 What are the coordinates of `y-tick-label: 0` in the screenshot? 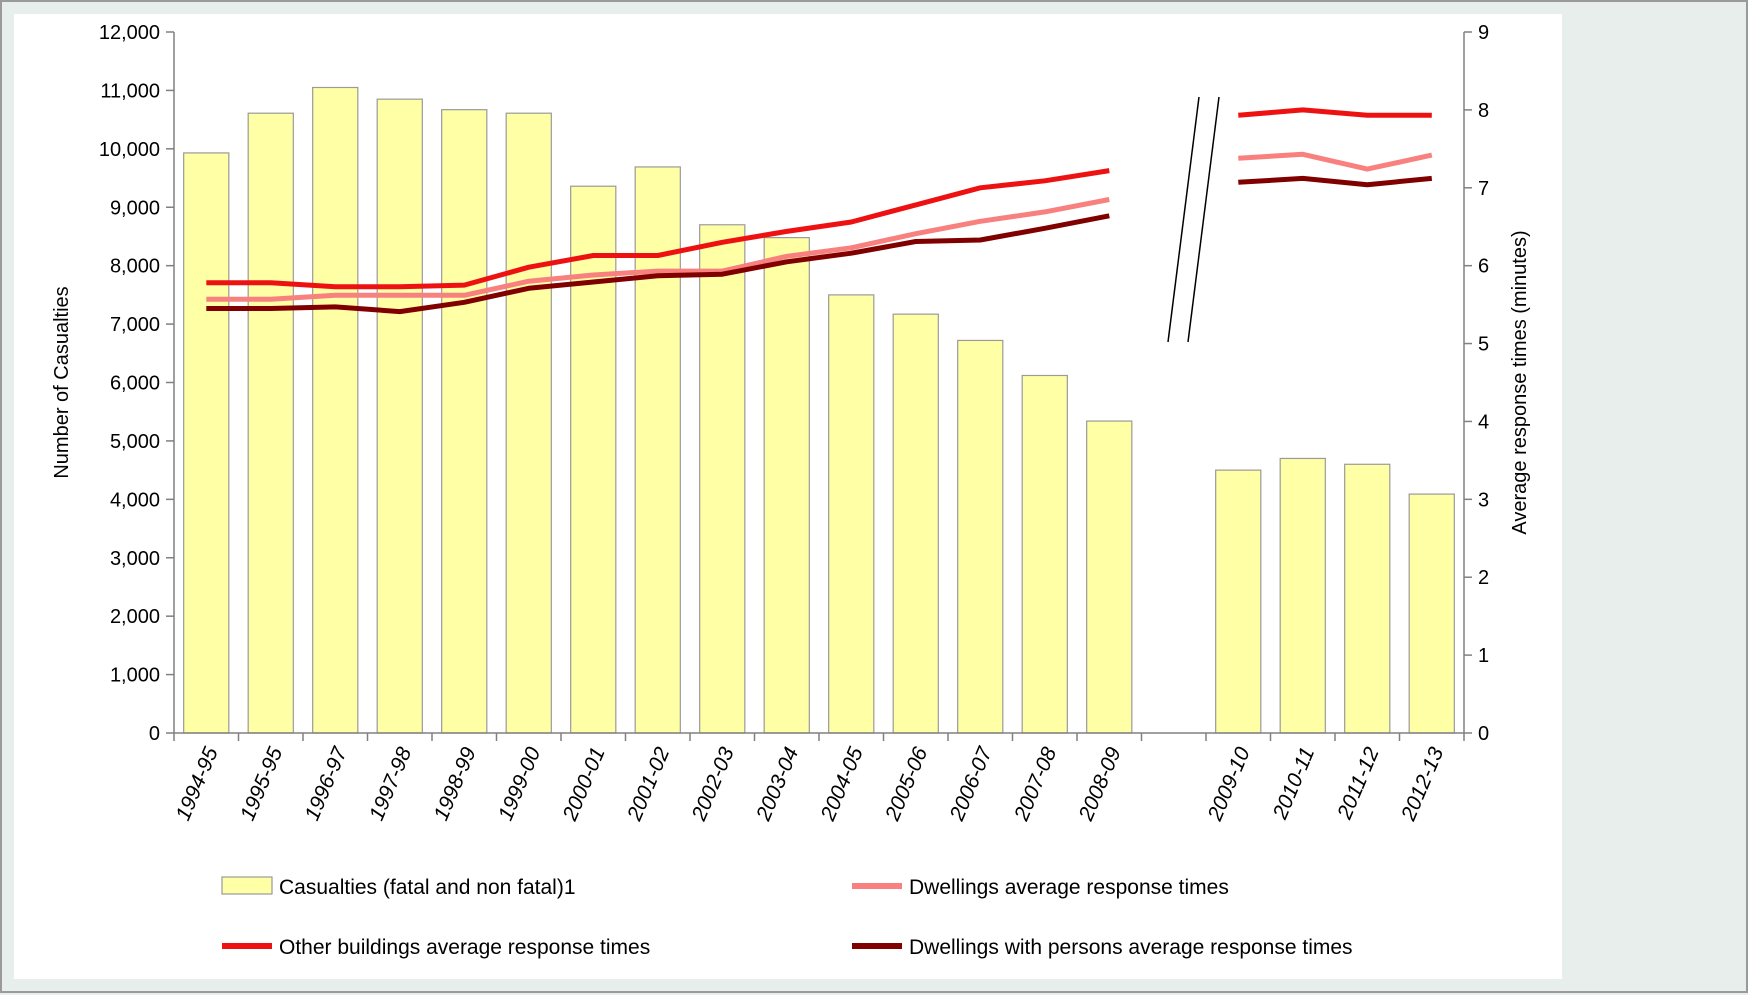 It's located at (154, 734).